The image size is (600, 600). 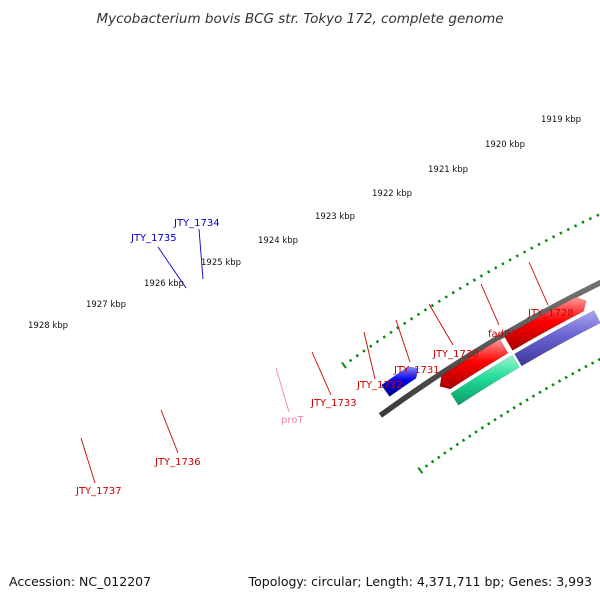 What do you see at coordinates (221, 263) in the screenshot?
I see `scale-label-1925-kbp: 1925 kbp` at bounding box center [221, 263].